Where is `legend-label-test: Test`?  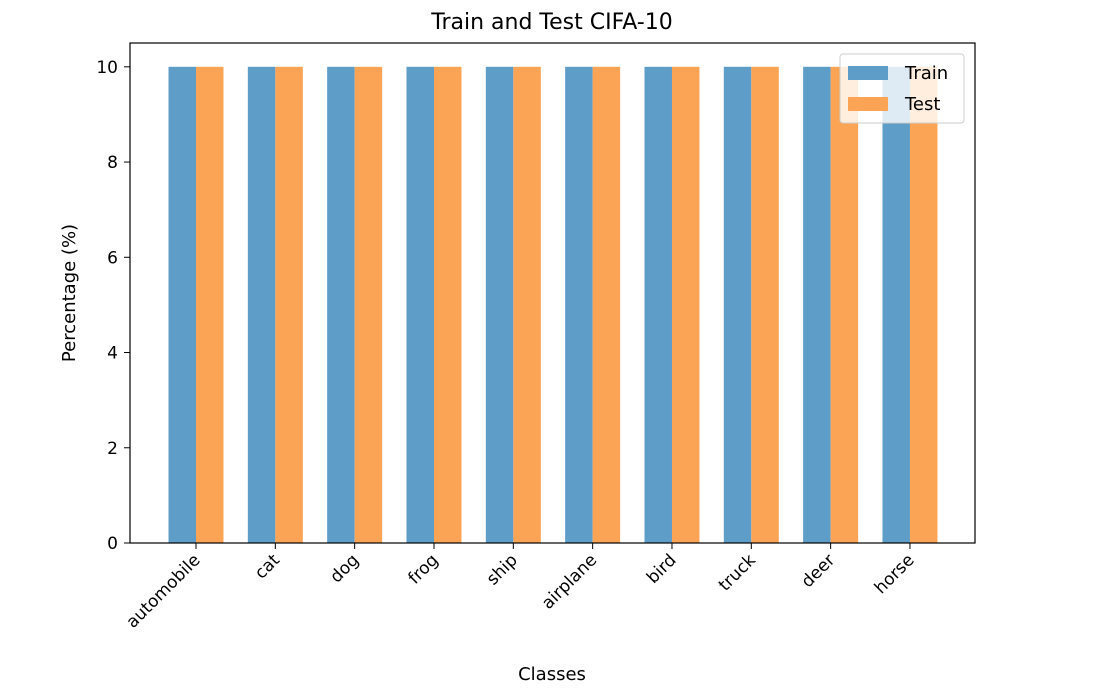 legend-label-test: Test is located at coordinates (922, 104).